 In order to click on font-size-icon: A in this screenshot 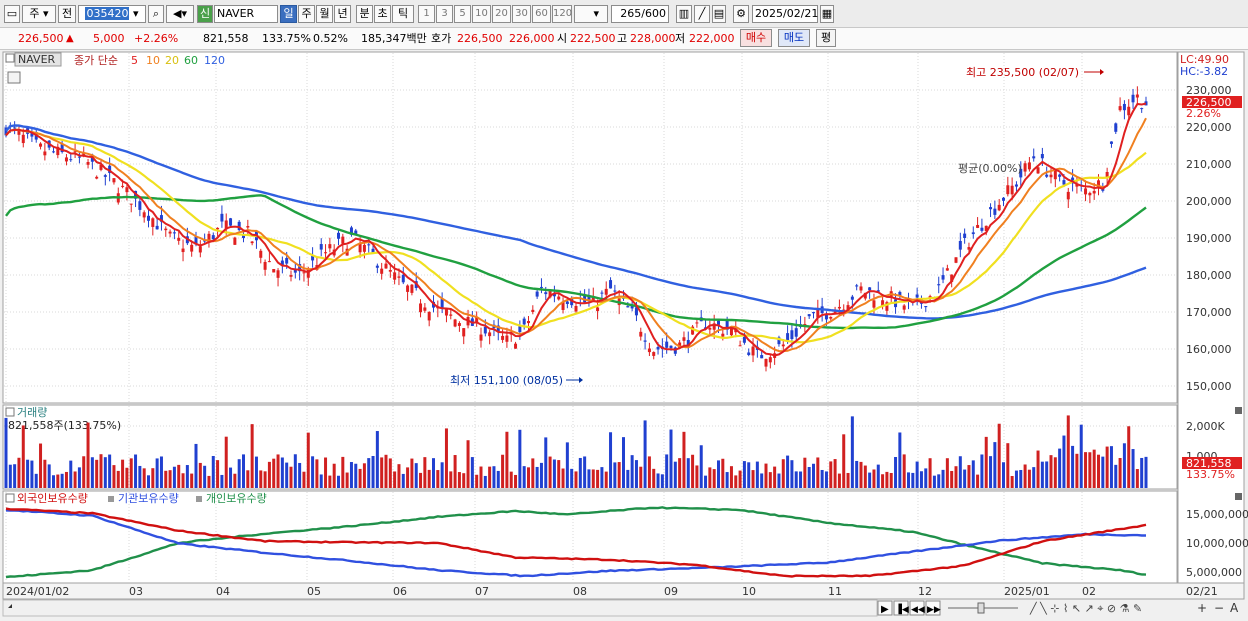, I will do `click(1234, 608)`.